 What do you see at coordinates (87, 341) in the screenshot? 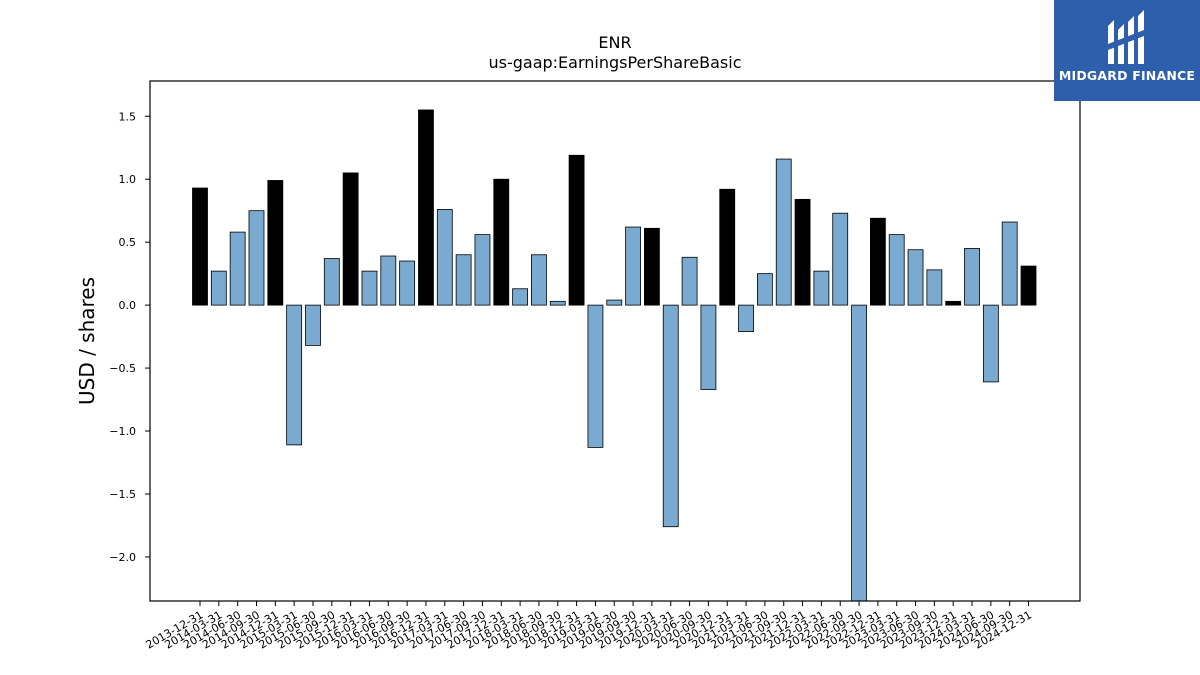
I see `y-axis-label: USD / shares` at bounding box center [87, 341].